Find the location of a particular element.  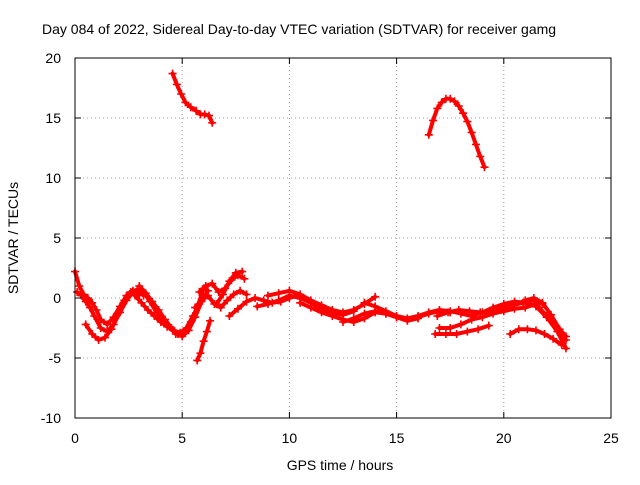

x-tick-label: 0 is located at coordinates (75, 438).